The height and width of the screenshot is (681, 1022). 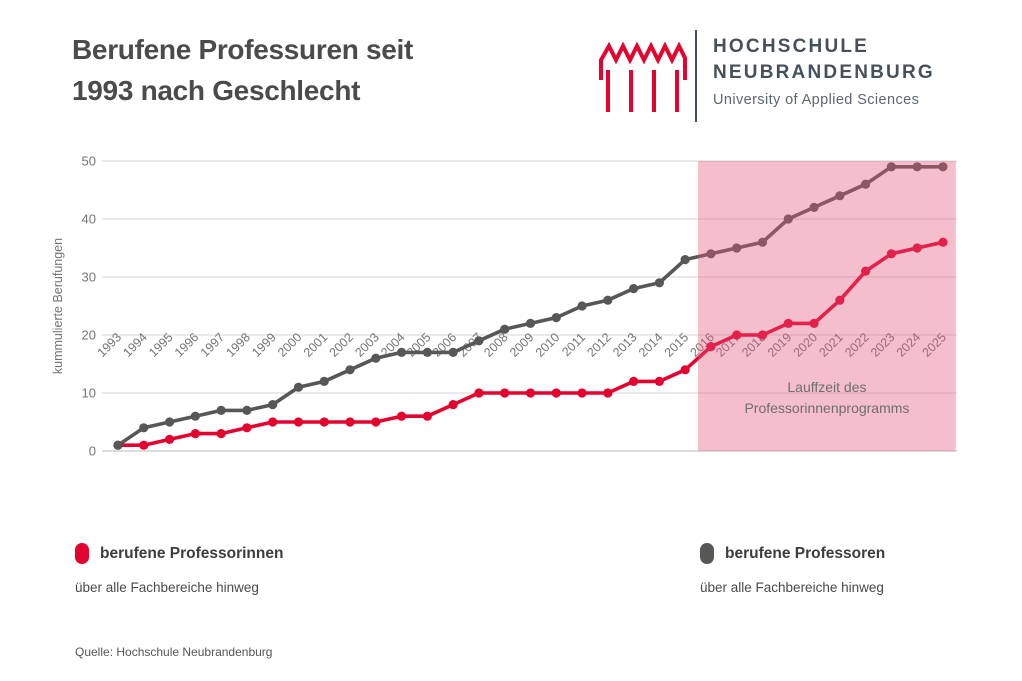 I want to click on y-tick-label: 40, so click(x=89, y=219).